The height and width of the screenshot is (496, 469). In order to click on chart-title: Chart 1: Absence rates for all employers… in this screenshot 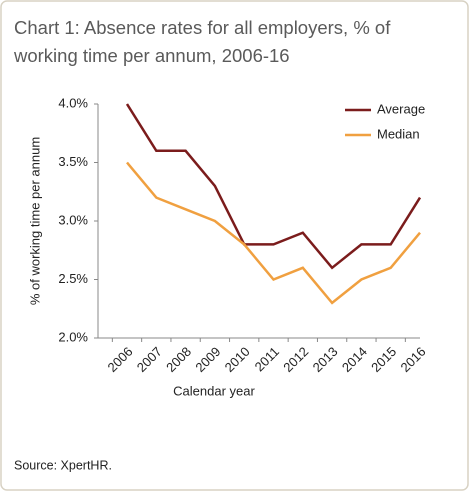, I will do `click(202, 41)`.